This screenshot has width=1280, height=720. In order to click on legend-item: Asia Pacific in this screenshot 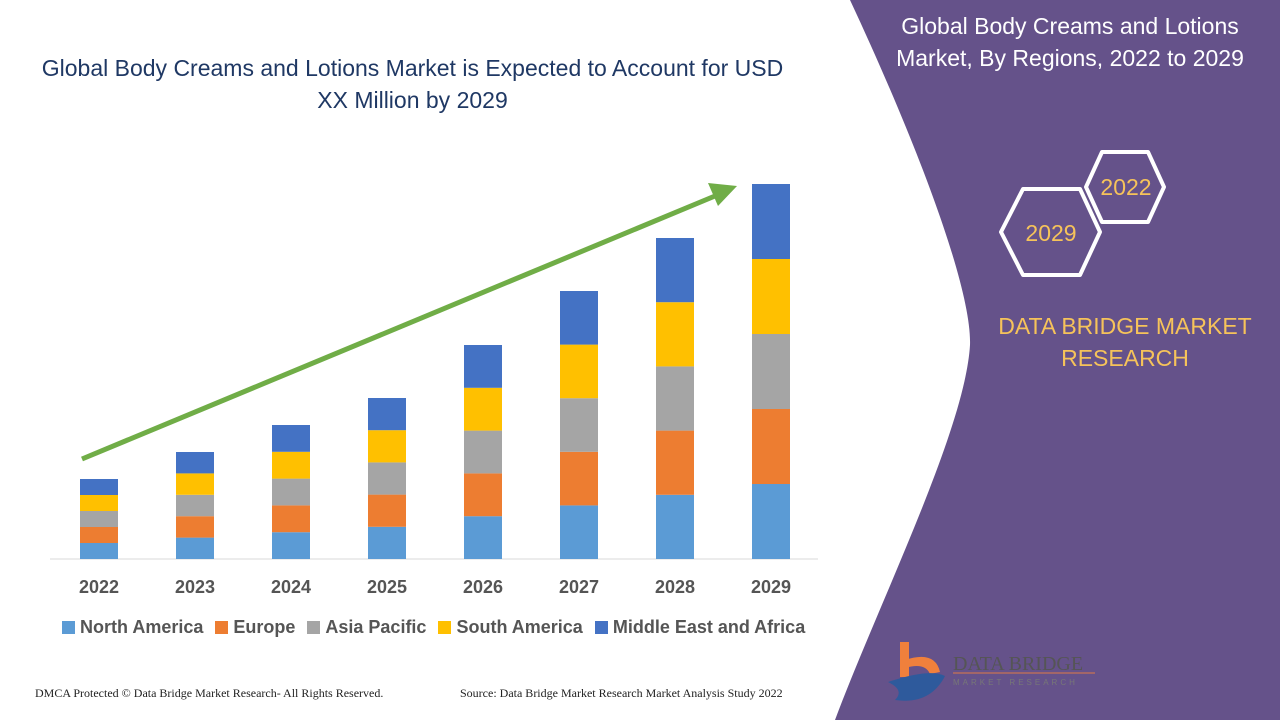, I will do `click(366, 627)`.